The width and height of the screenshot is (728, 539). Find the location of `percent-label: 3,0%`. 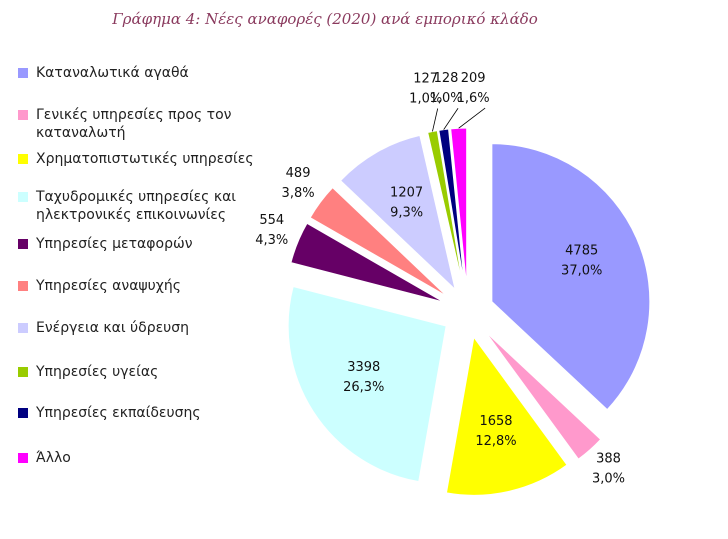

percent-label: 3,0% is located at coordinates (608, 479).